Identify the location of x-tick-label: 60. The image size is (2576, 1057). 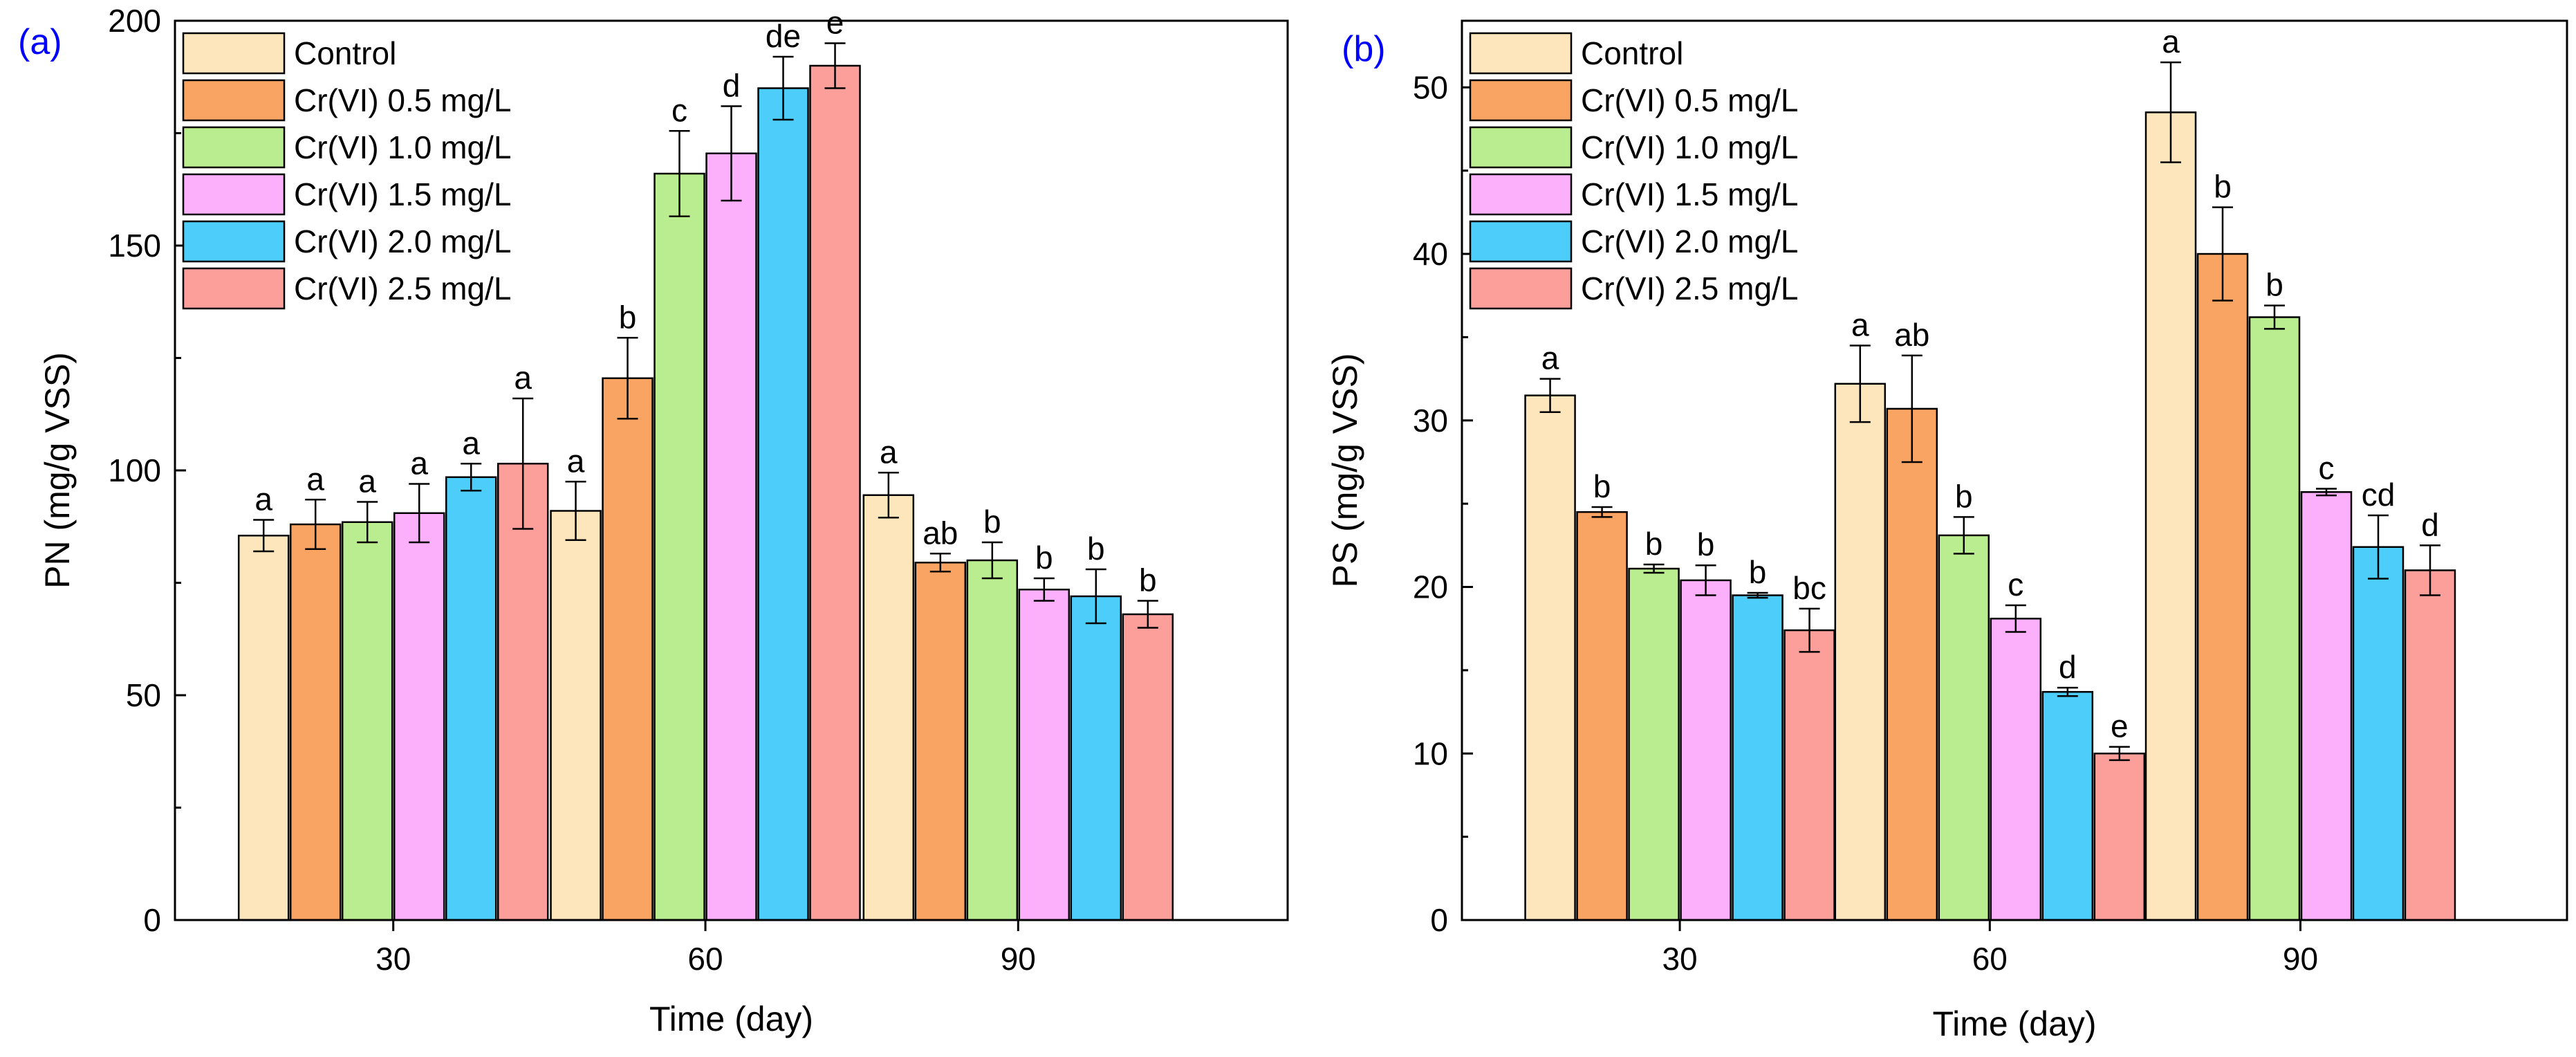
(1990, 959).